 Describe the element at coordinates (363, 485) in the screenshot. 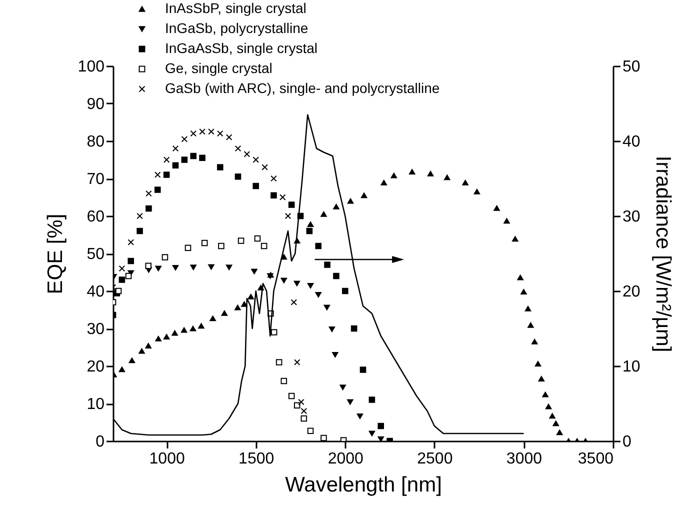

I see `x-axis-title: Wavelength [nm]` at that location.